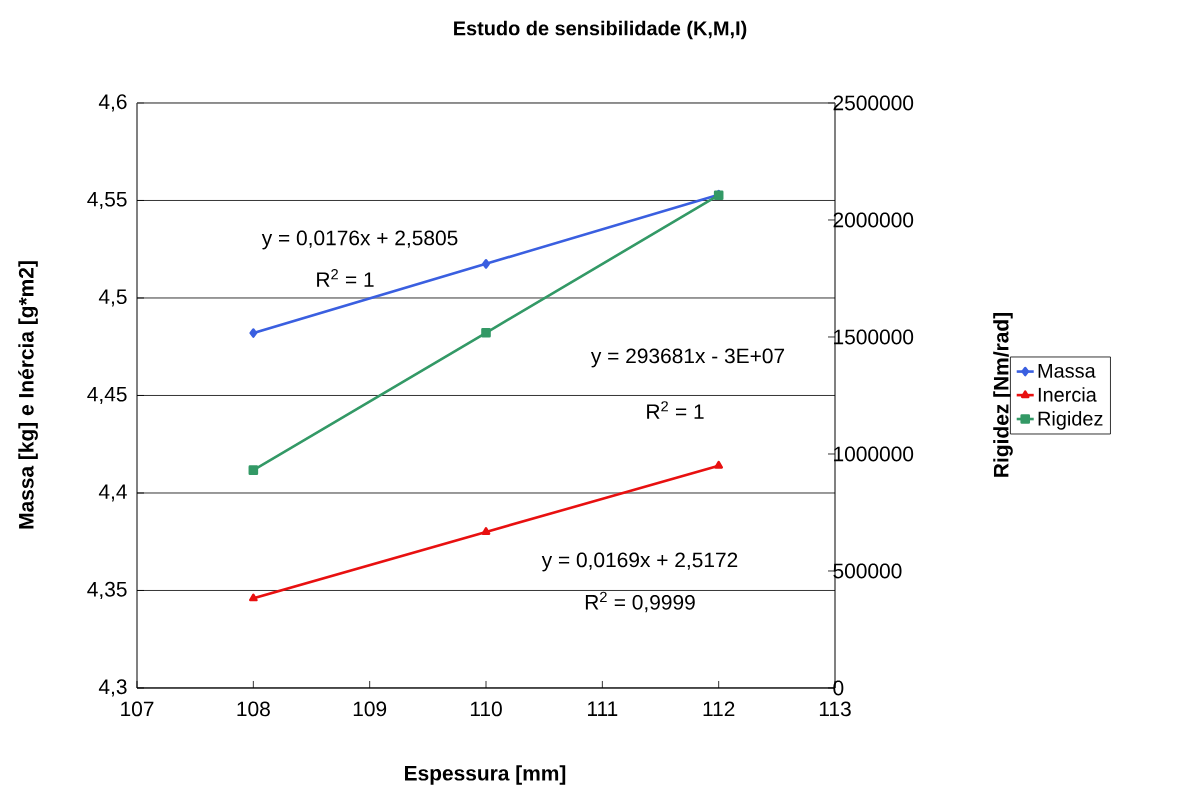 The width and height of the screenshot is (1201, 796). I want to click on y2-tick-label: 500000, so click(867, 571).